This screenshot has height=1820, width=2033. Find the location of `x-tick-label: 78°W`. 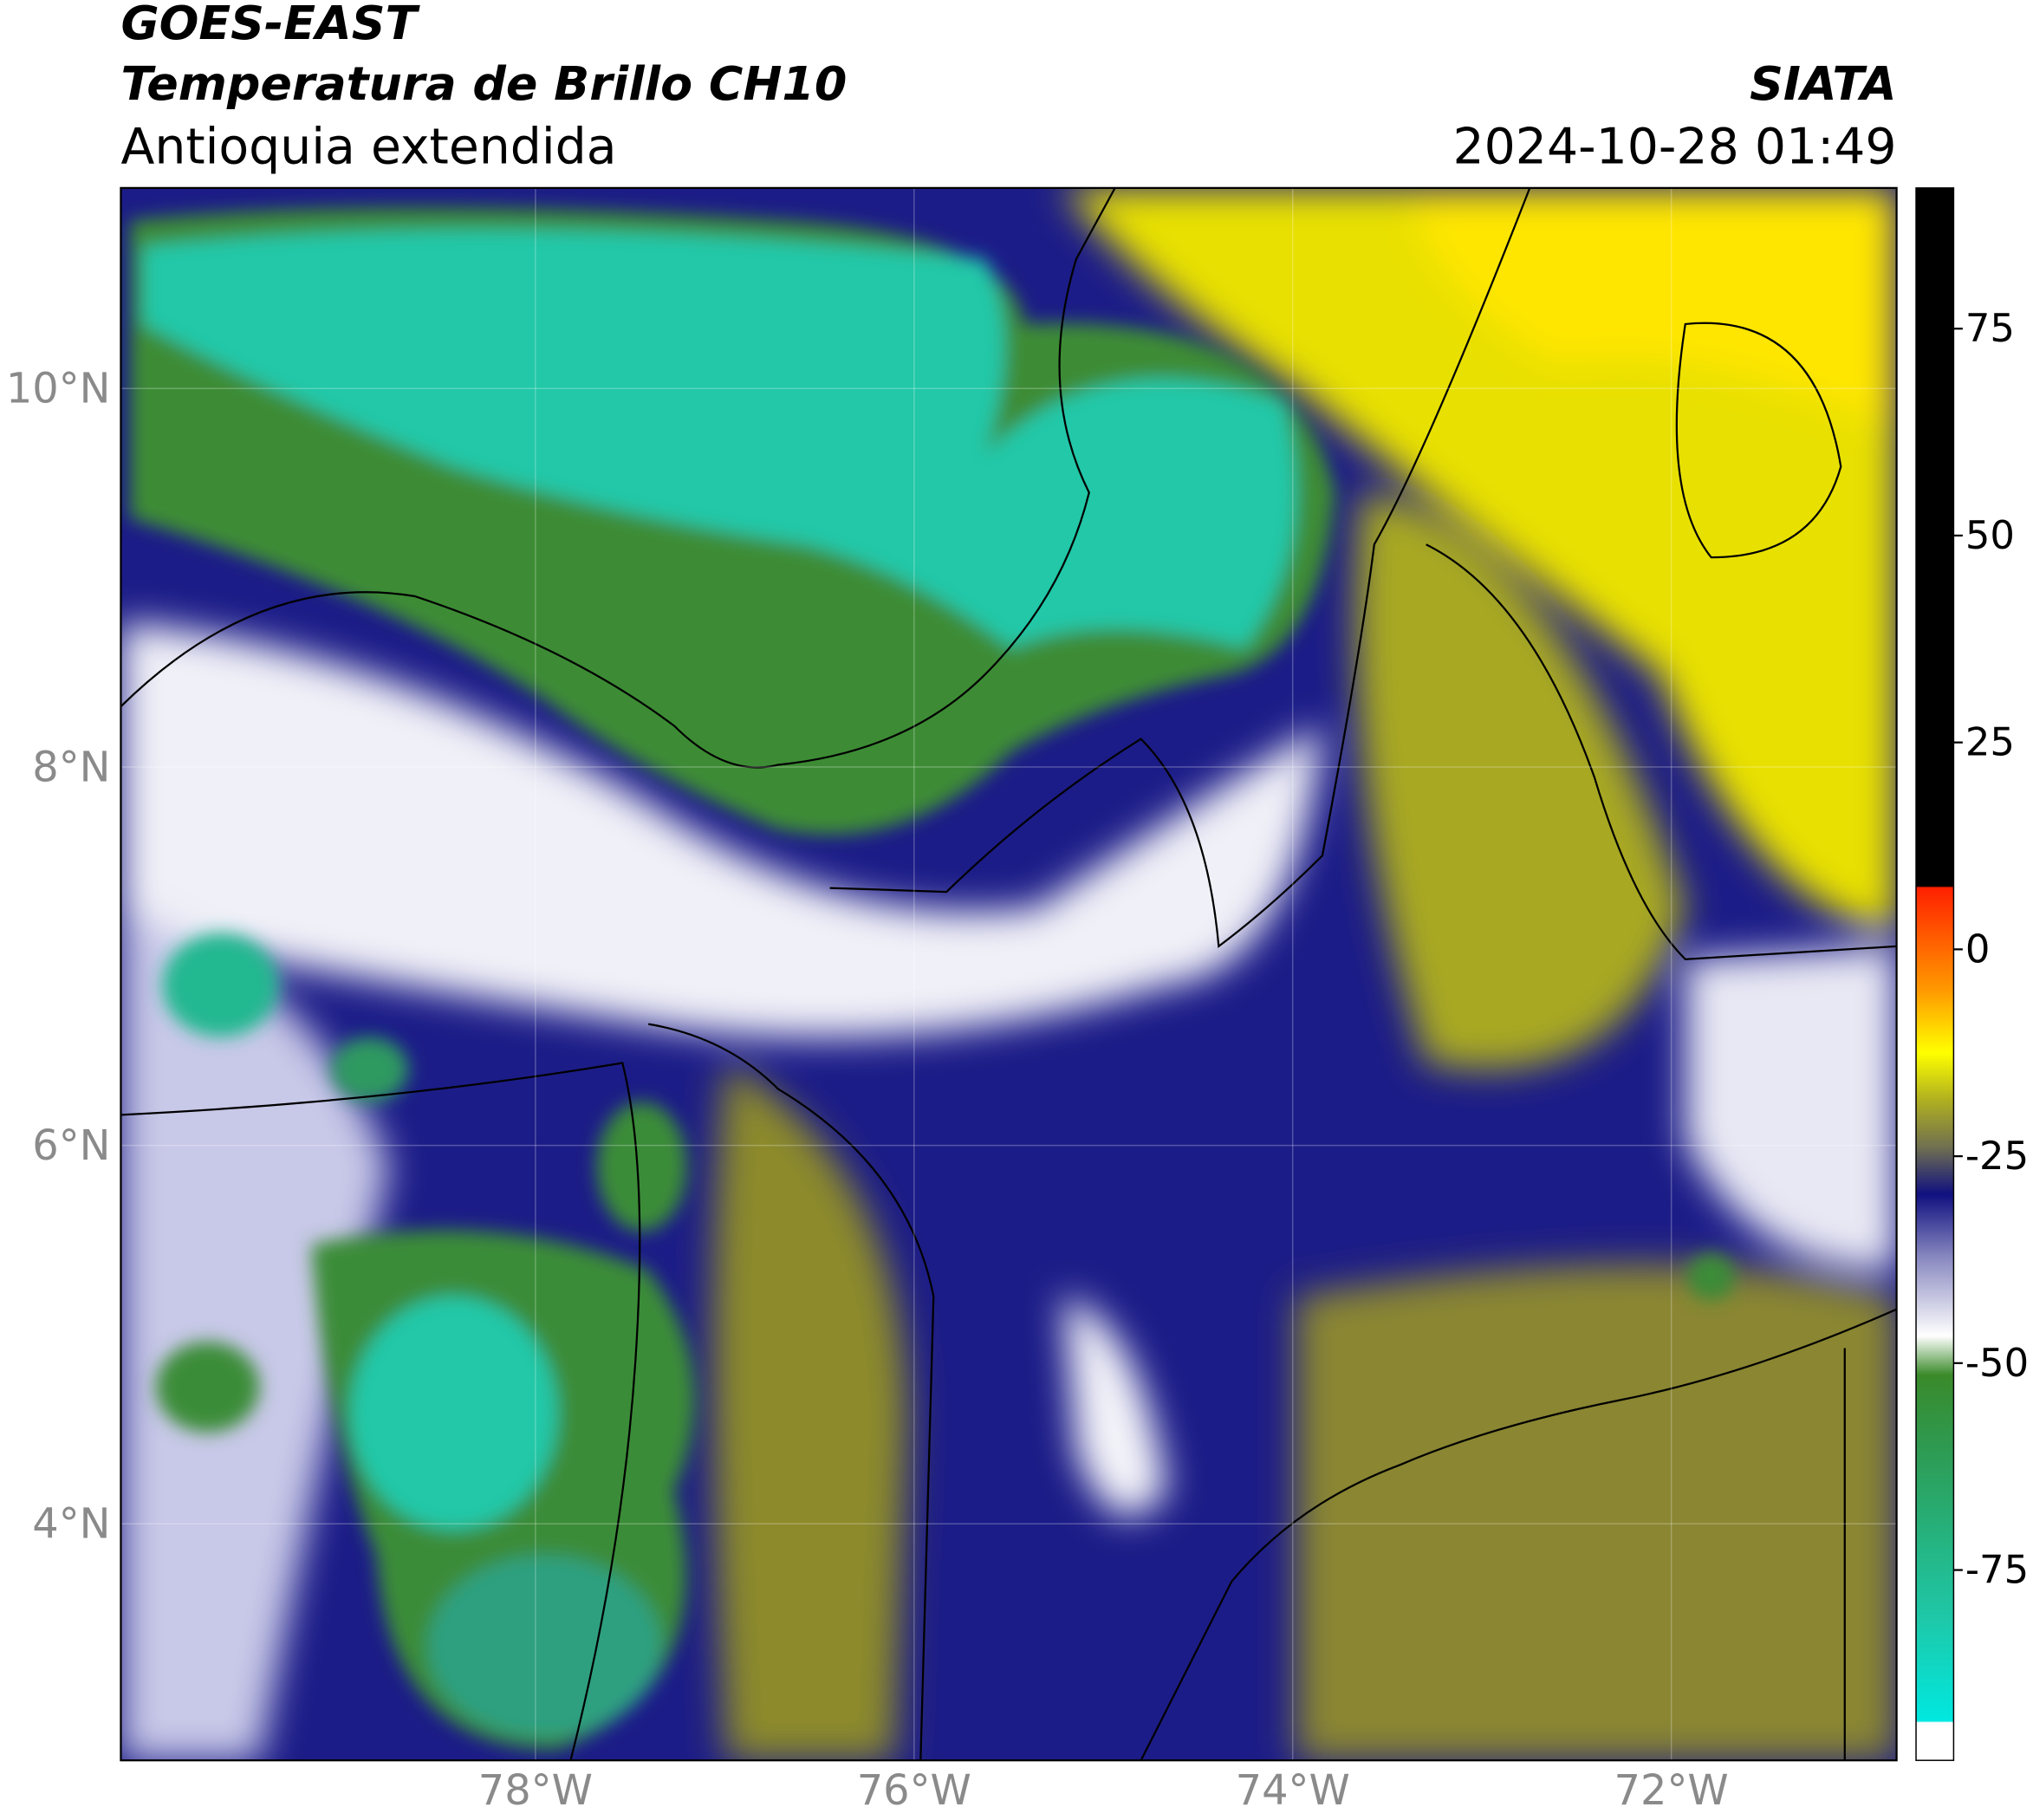

x-tick-label: 78°W is located at coordinates (535, 1791).